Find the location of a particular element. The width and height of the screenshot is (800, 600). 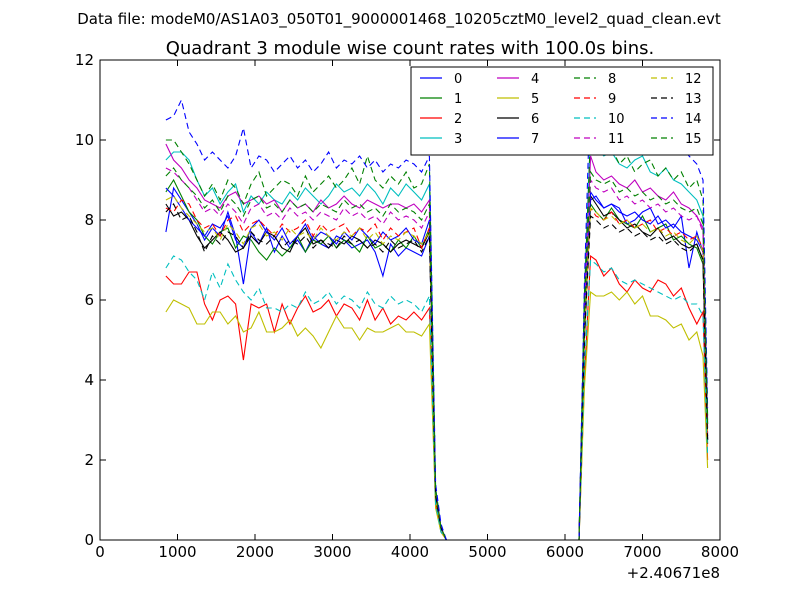

legend-label-15: 15 is located at coordinates (693, 139).